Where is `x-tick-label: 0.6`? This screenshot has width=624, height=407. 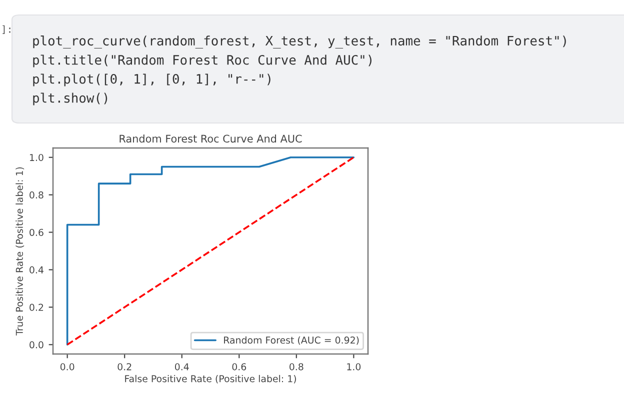 x-tick-label: 0.6 is located at coordinates (239, 366).